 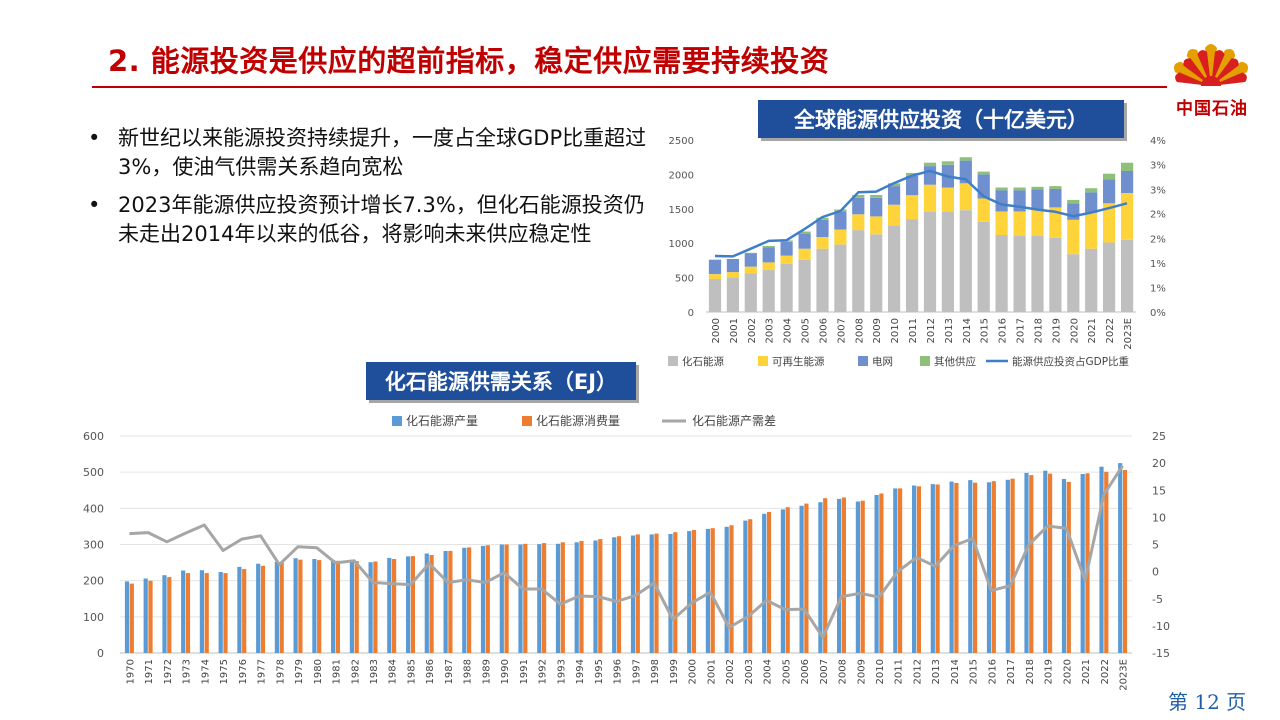 What do you see at coordinates (1011, 671) in the screenshot?
I see `x-tick-label: 2017` at bounding box center [1011, 671].